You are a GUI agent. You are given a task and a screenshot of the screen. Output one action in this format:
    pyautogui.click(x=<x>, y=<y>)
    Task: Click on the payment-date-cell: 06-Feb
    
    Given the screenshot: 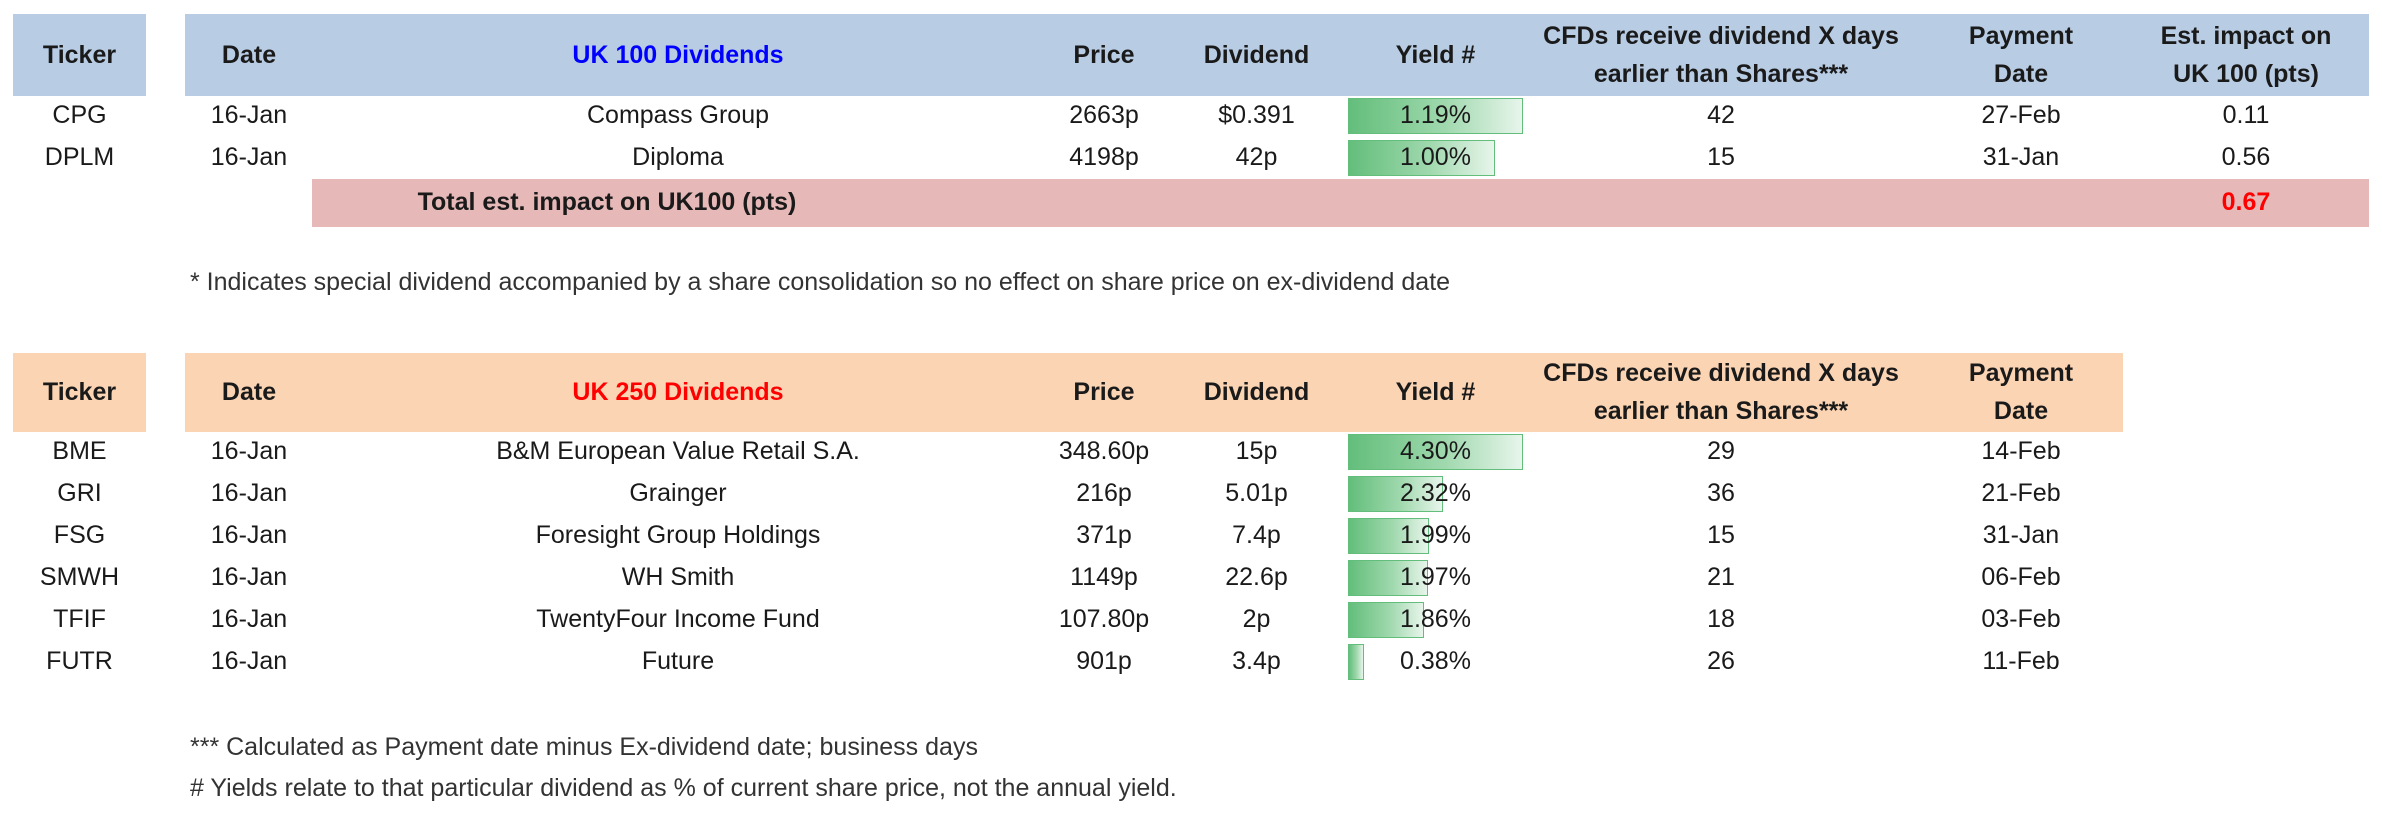 What is the action you would take?
    pyautogui.click(x=2021, y=577)
    